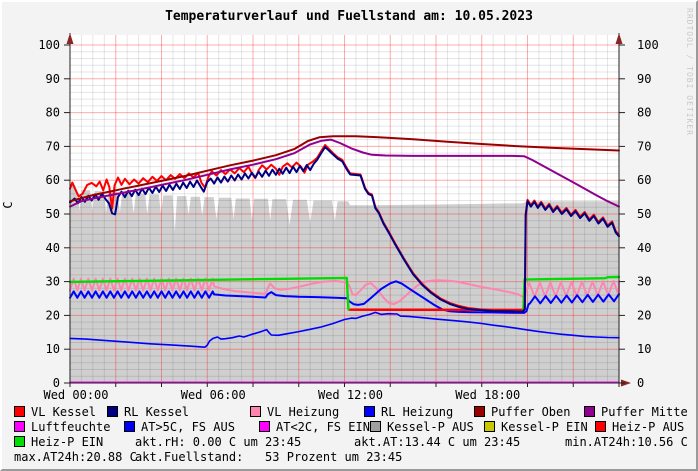  I want to click on legend-key-kessel-p-aus: Kessel-P AUS, so click(422, 427).